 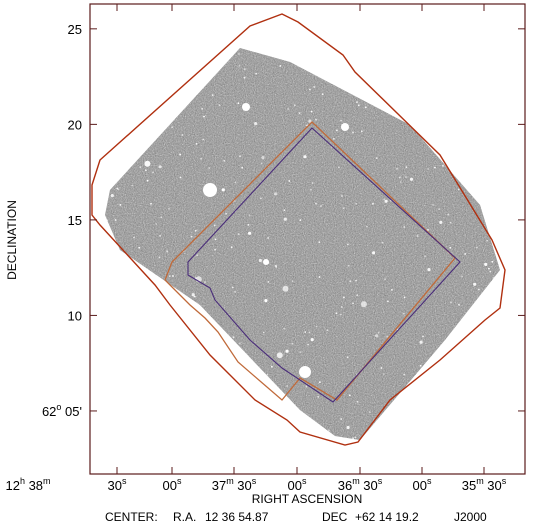 What do you see at coordinates (75, 124) in the screenshot?
I see `y-tick-label: 20` at bounding box center [75, 124].